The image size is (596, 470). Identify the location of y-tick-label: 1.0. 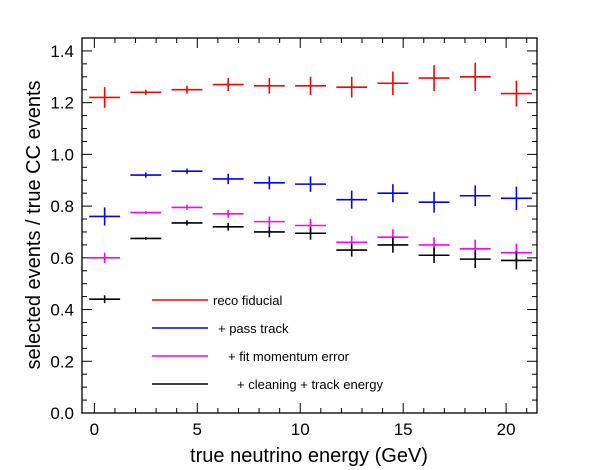
(62, 154).